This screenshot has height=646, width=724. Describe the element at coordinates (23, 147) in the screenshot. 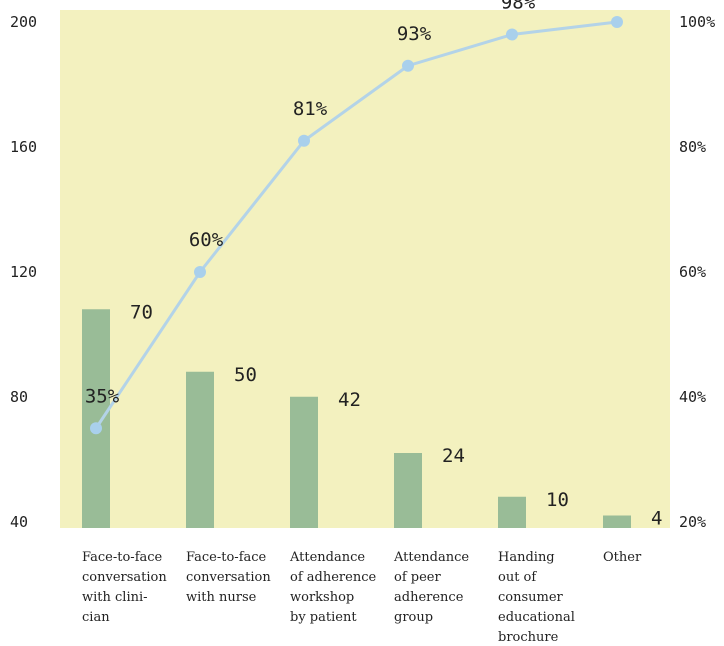

I see `left-y-tick-3: 160` at that location.